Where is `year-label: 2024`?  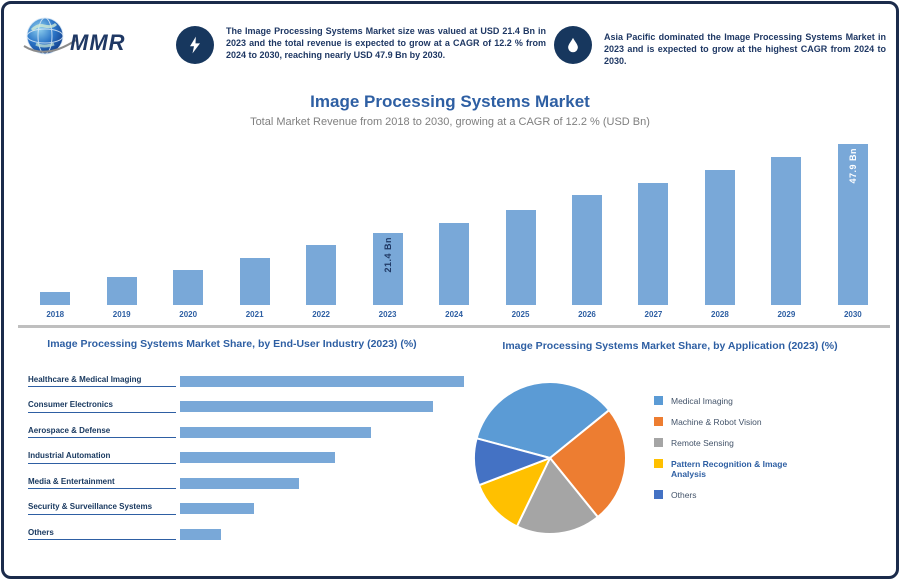
year-label: 2024 is located at coordinates (454, 314).